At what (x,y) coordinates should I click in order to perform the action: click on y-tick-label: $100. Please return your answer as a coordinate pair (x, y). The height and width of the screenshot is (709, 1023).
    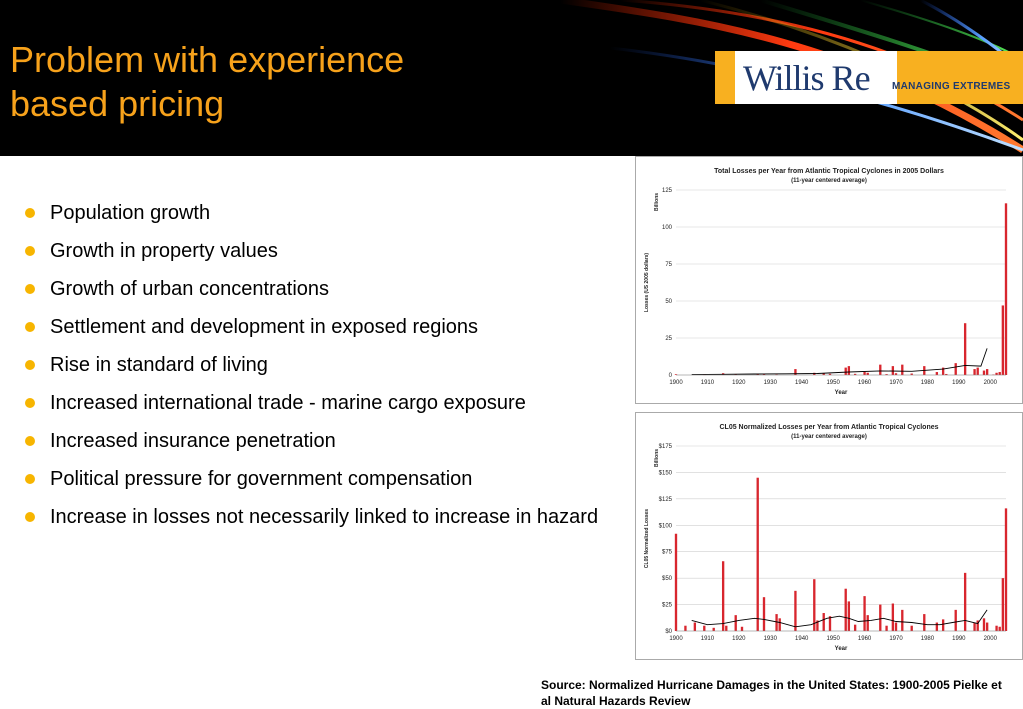
    Looking at the image, I should click on (666, 526).